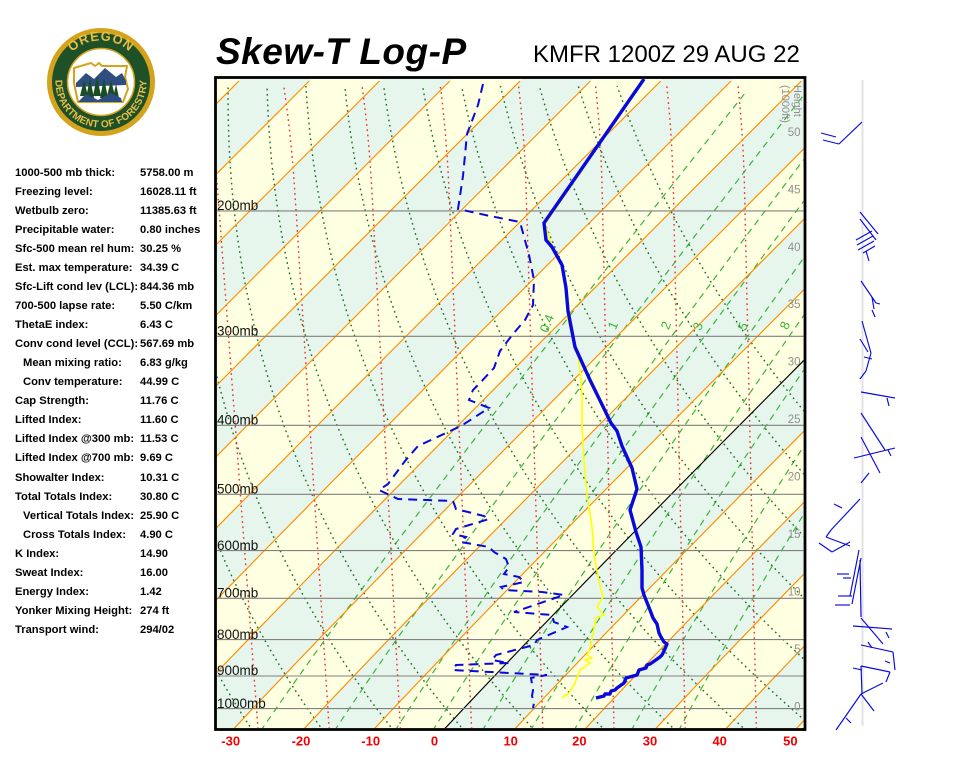 The width and height of the screenshot is (960, 768). I want to click on svg-text: (1000ft), so click(785, 104).